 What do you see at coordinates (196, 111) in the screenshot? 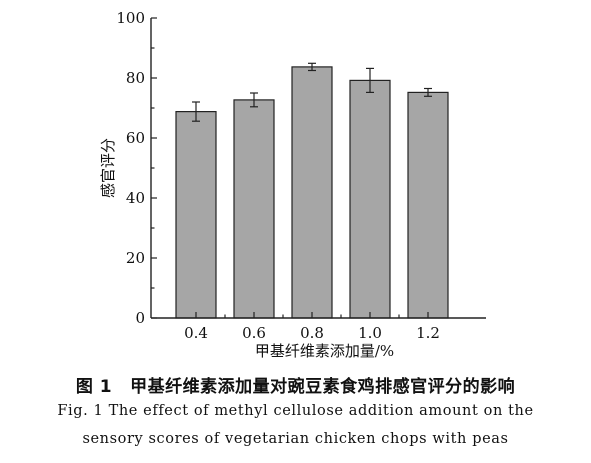
I see `error-bar-0.4` at bounding box center [196, 111].